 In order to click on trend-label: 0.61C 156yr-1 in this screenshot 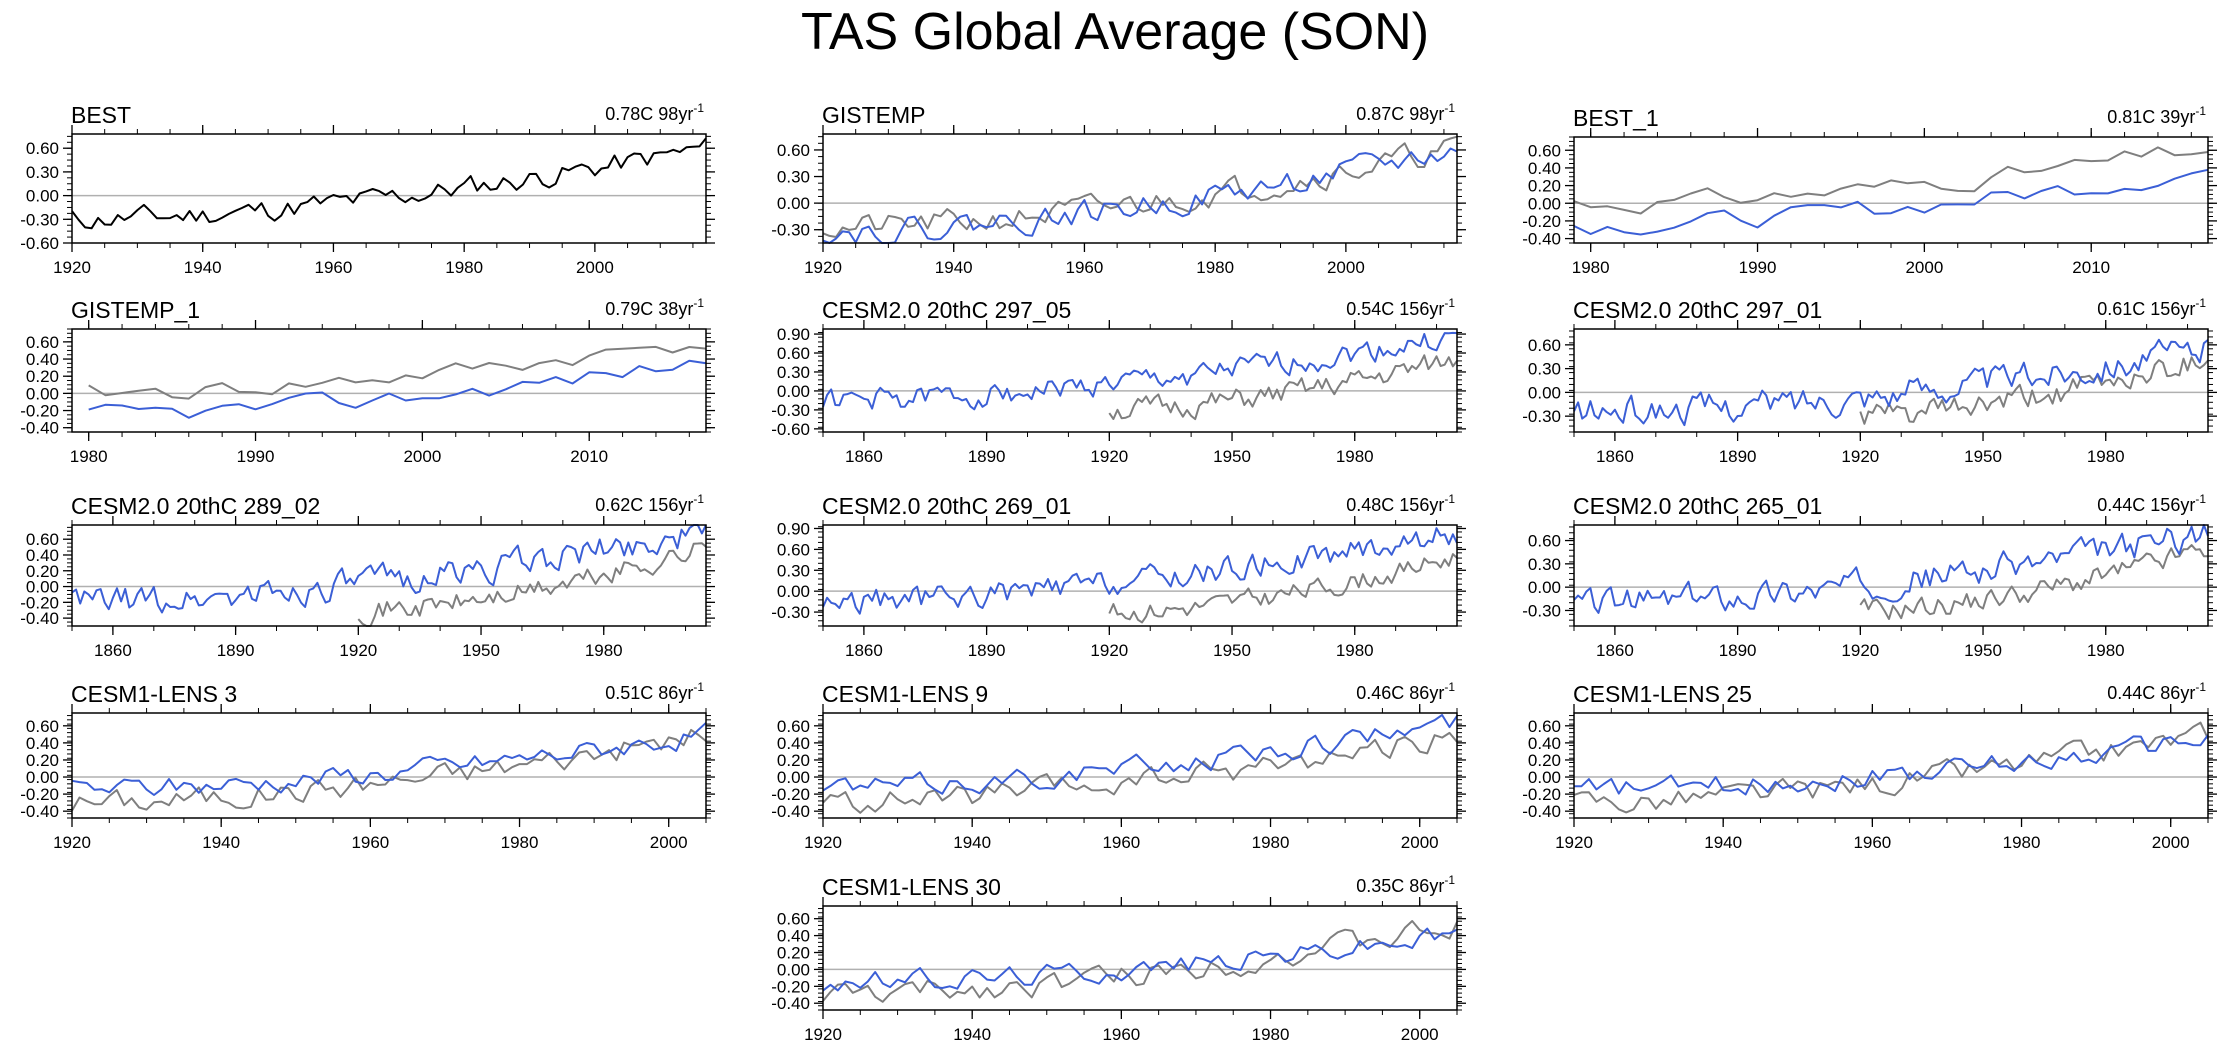, I will do `click(2151, 307)`.